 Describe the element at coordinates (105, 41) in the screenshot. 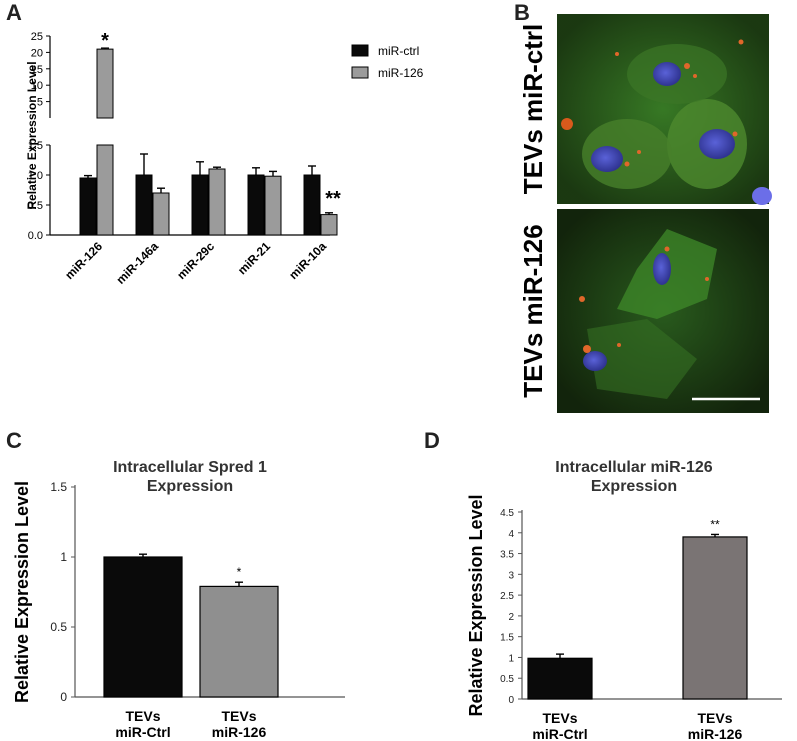

I see `annotation-a-1: *` at that location.